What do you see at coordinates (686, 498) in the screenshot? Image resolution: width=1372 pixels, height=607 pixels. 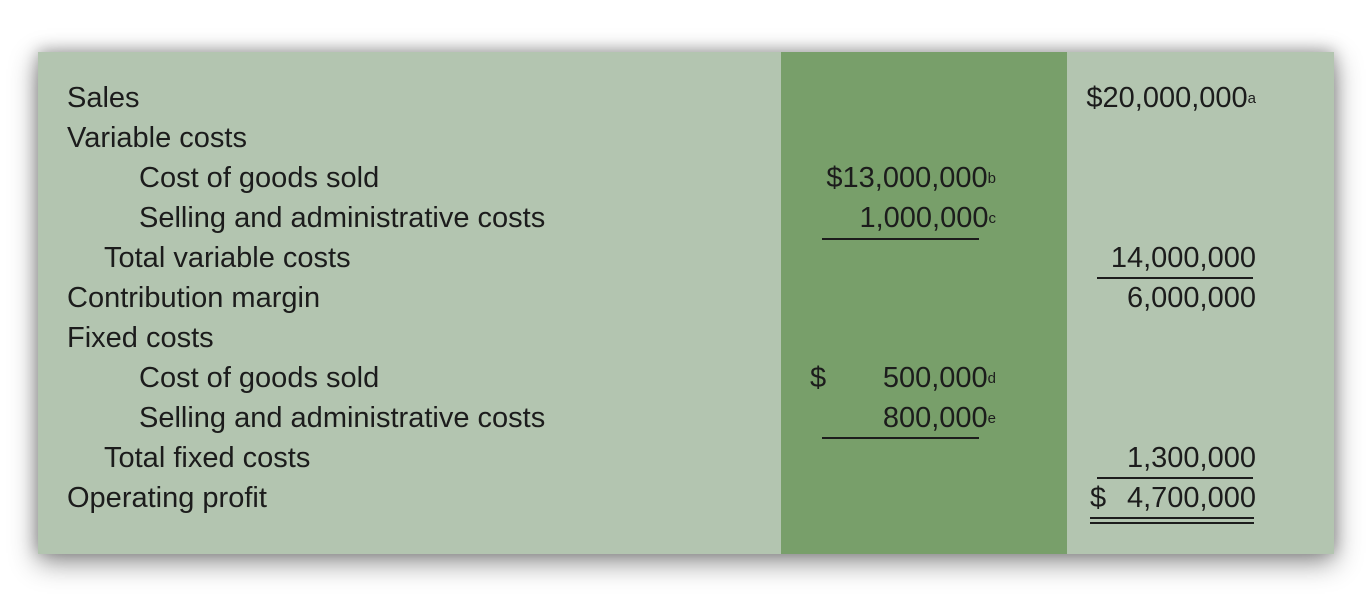 I see `row-operating-profit: Operating profit $ 4,700,000` at bounding box center [686, 498].